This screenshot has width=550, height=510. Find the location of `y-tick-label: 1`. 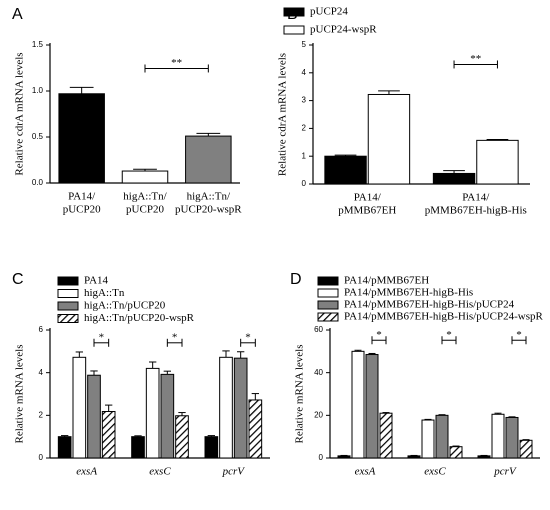

y-tick-label: 1 is located at coordinates (304, 155).